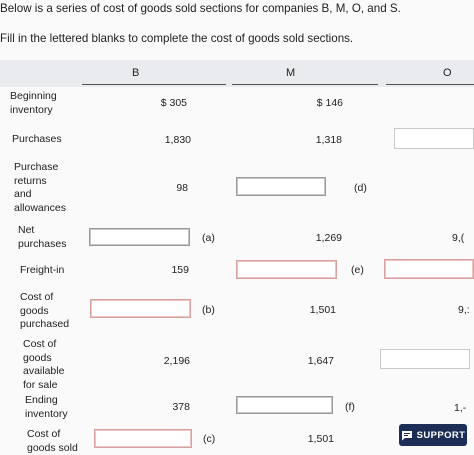  What do you see at coordinates (143, 438) in the screenshot?
I see `input-b-cost-goods-sold` at bounding box center [143, 438].